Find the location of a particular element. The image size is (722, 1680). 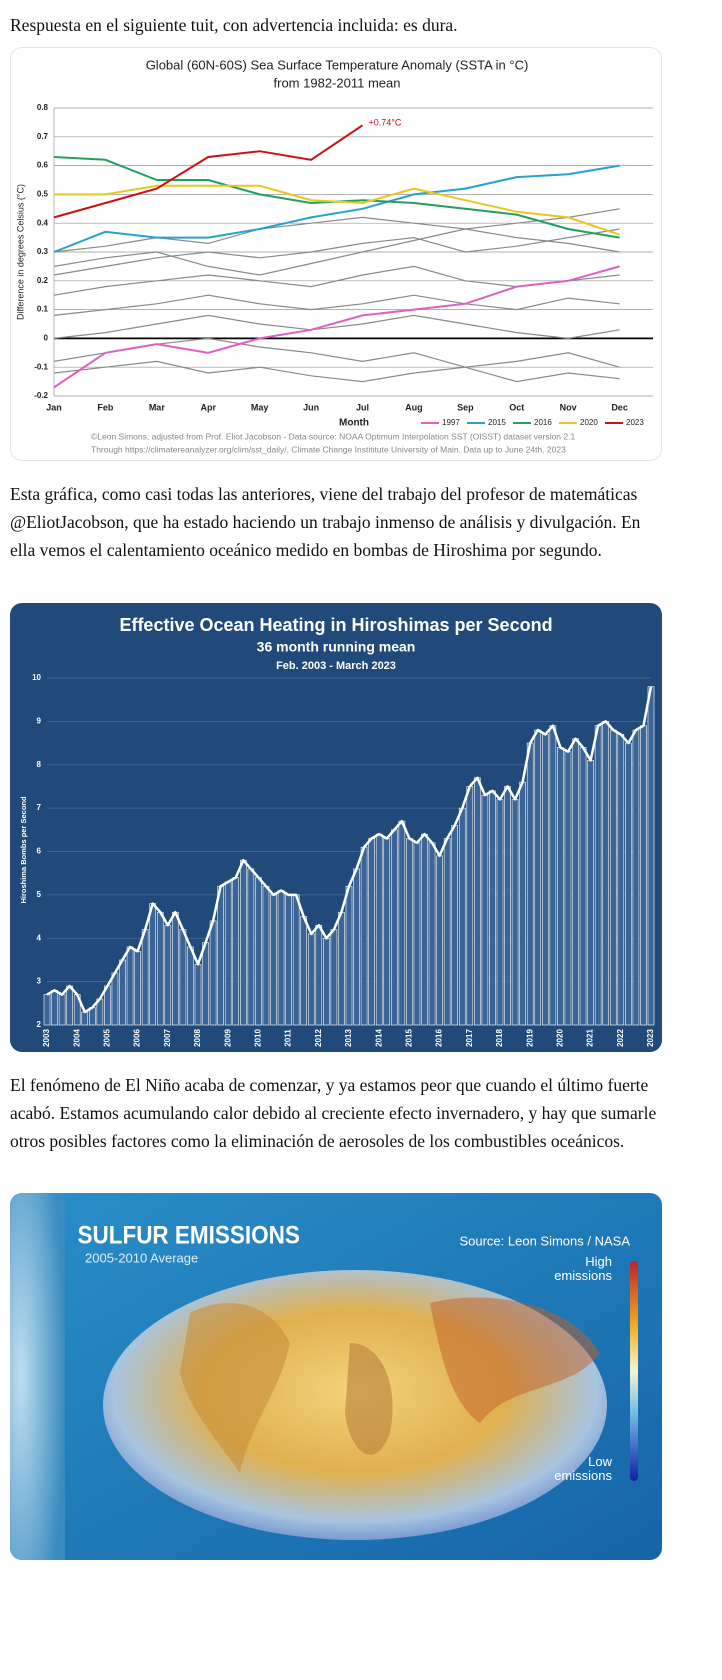

x-tick-label: 2020 is located at coordinates (560, 1038).